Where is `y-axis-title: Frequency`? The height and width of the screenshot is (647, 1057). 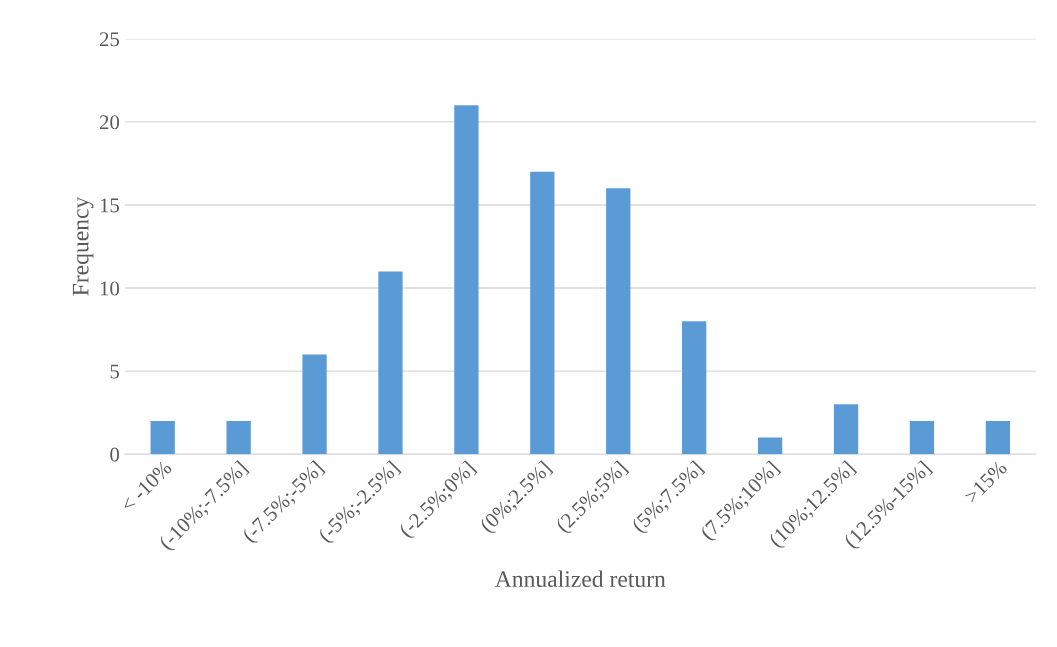
y-axis-title: Frequency is located at coordinates (83, 246).